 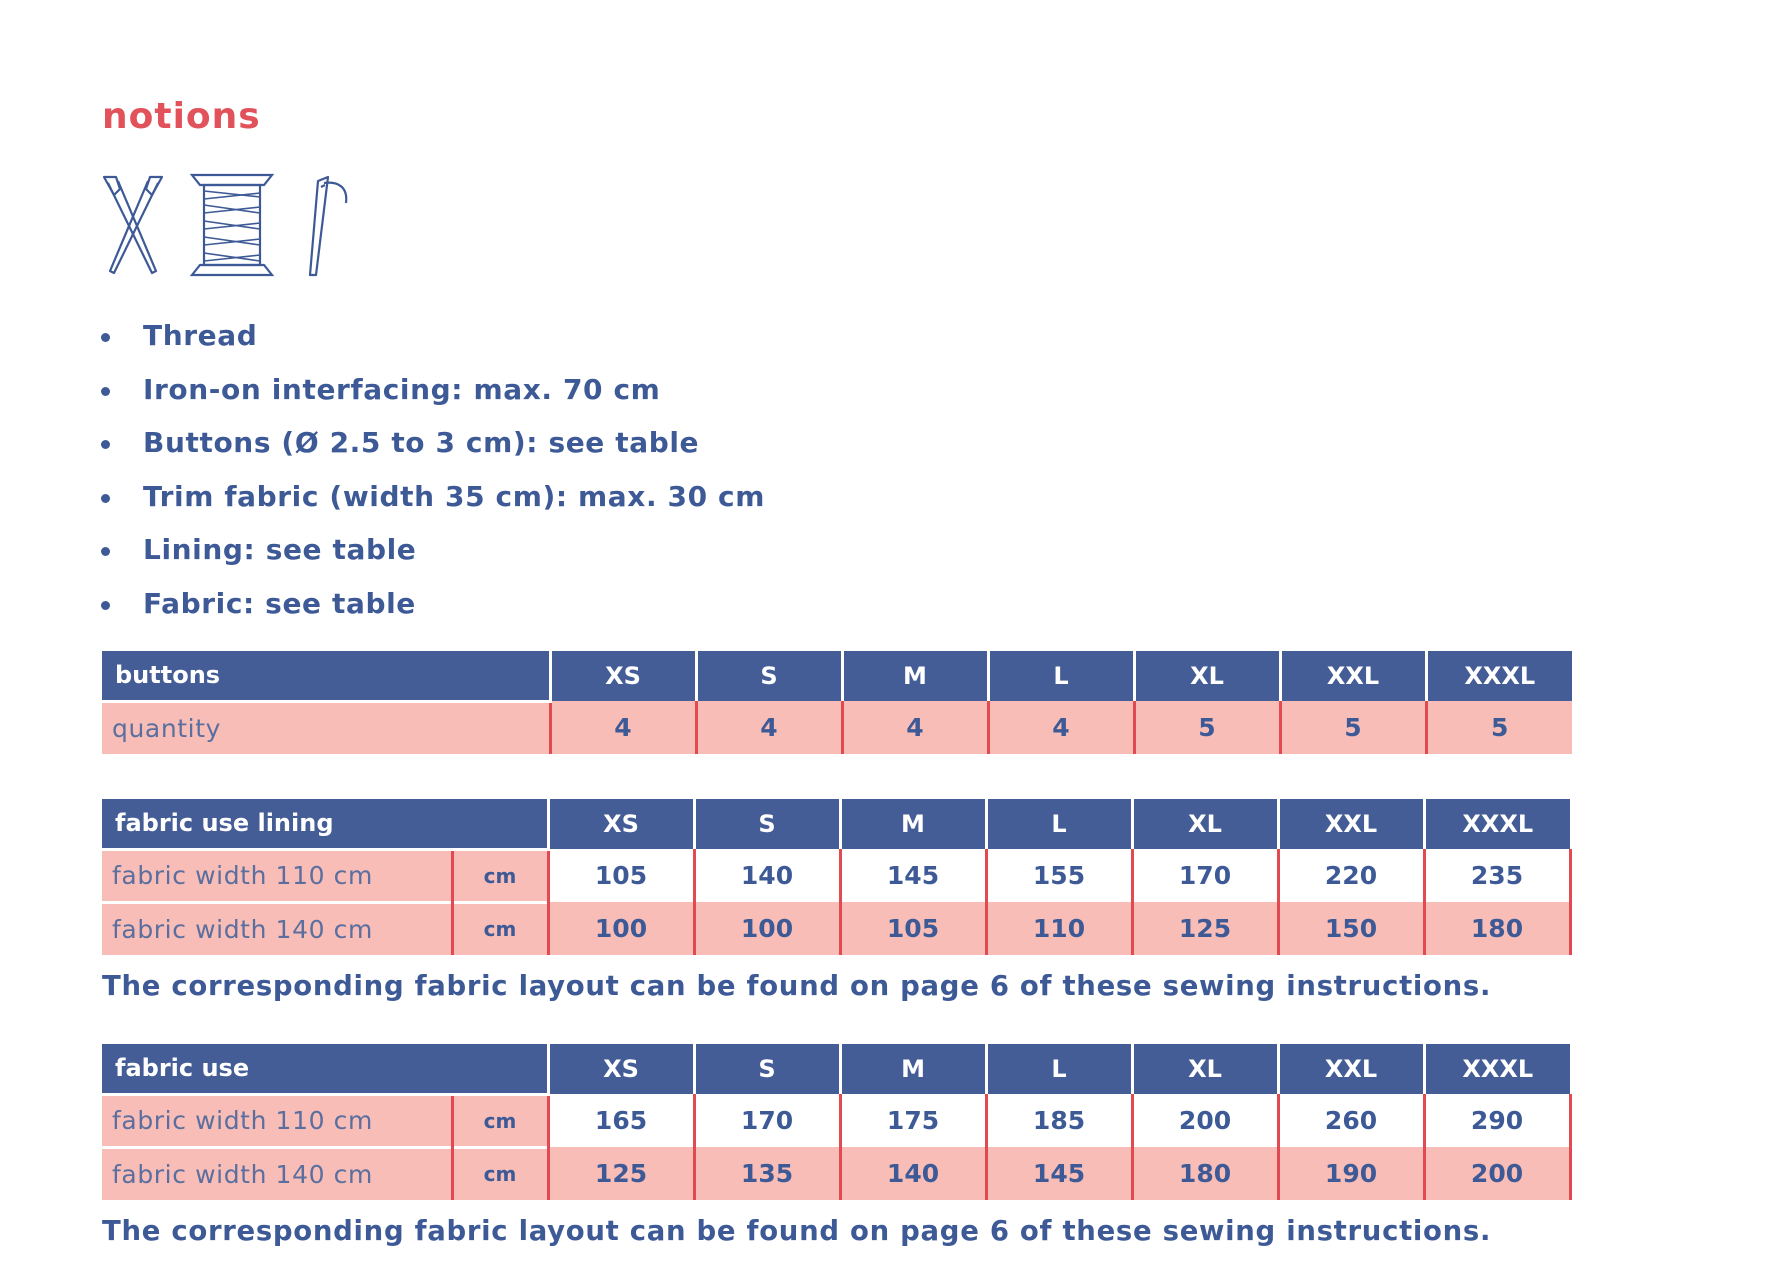 What do you see at coordinates (1350, 1120) in the screenshot?
I see `table-cell: 260` at bounding box center [1350, 1120].